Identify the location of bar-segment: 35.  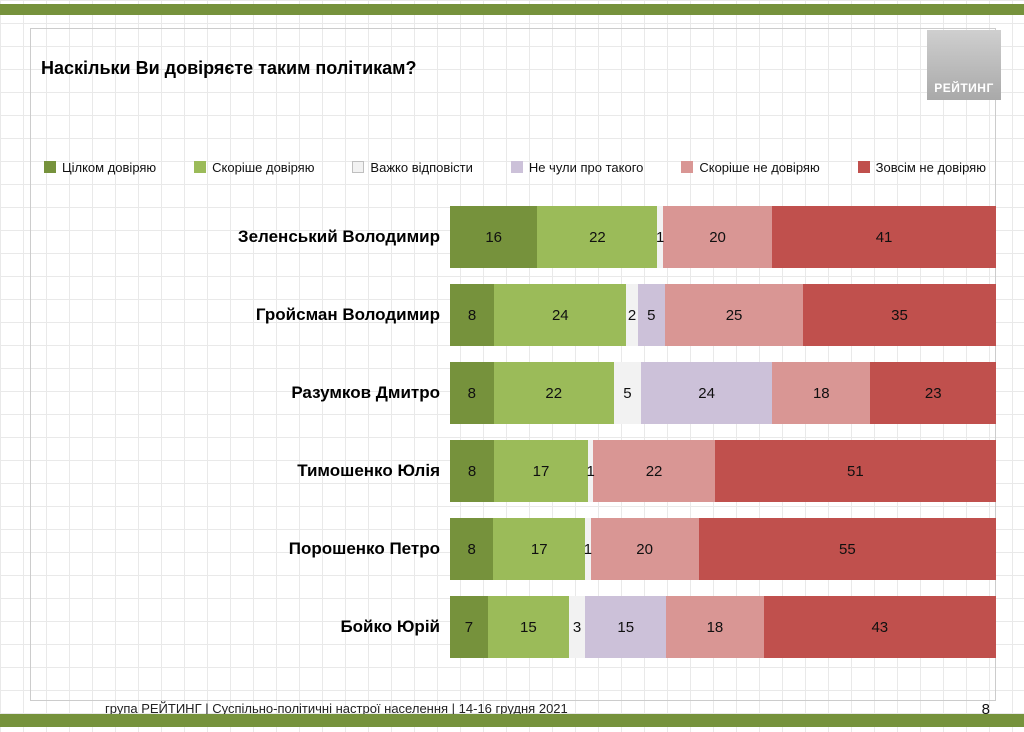
(899, 315).